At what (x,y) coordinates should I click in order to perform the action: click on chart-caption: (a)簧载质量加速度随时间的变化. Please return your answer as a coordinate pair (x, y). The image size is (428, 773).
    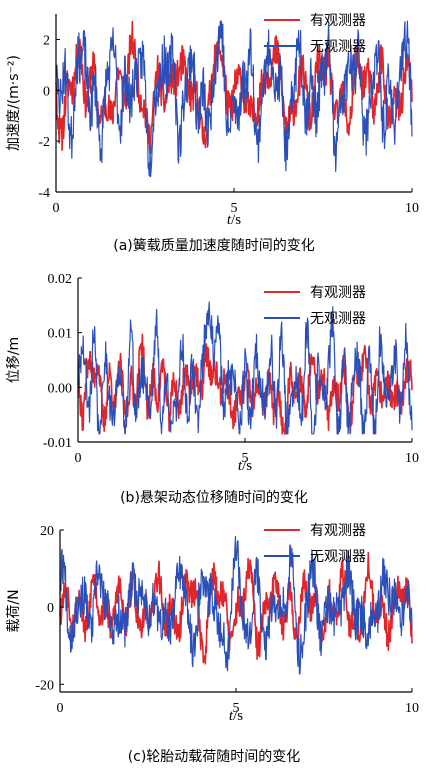
    Looking at the image, I should click on (214, 246).